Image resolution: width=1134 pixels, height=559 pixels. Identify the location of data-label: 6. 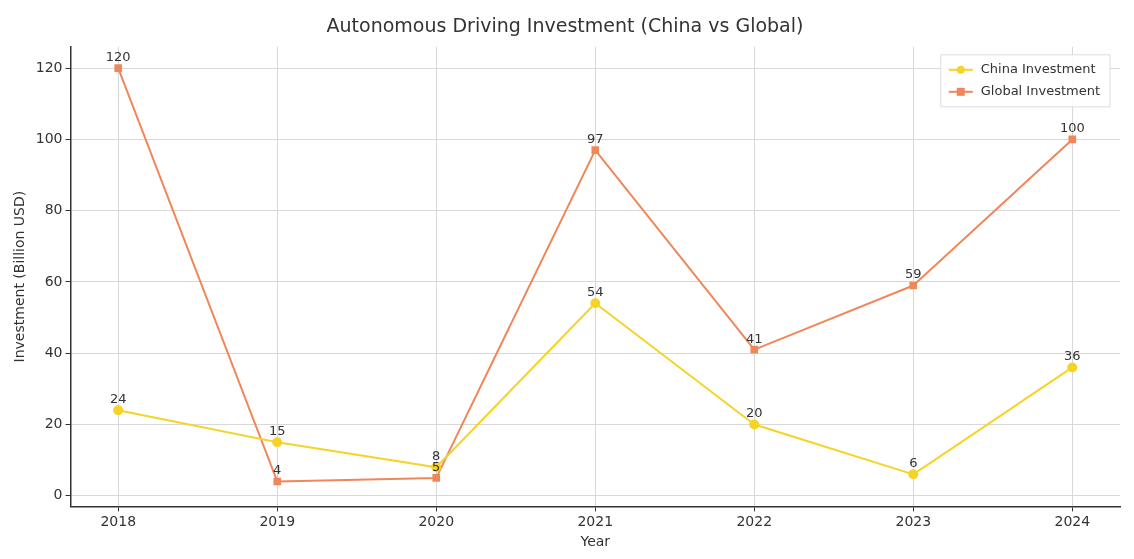
(913, 463).